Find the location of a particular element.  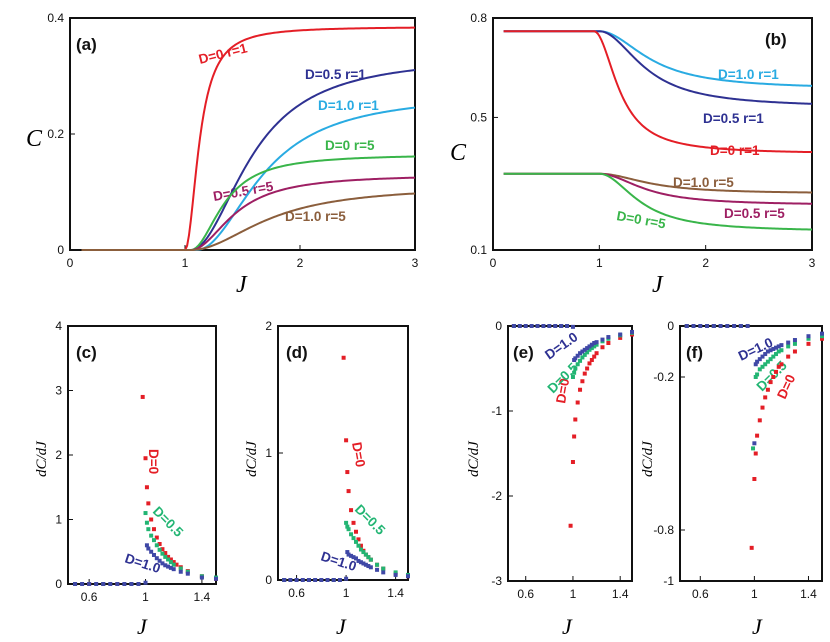

y-axis-label-e: dC/dJ is located at coordinates (474, 458).